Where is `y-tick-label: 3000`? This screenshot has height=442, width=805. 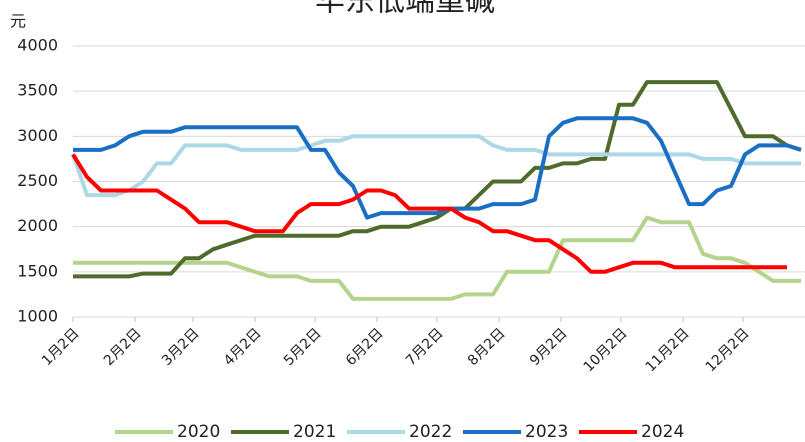 y-tick-label: 3000 is located at coordinates (37, 135).